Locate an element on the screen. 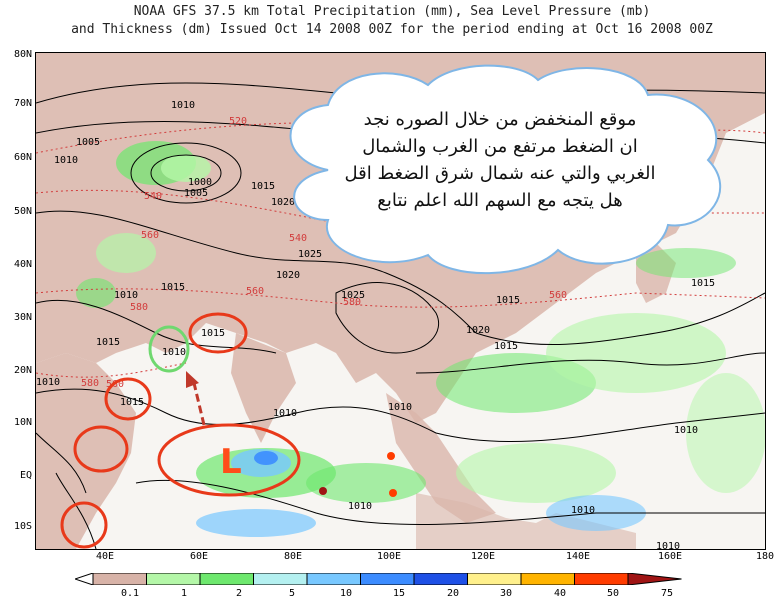  isobar-label: 1000 is located at coordinates (200, 182).